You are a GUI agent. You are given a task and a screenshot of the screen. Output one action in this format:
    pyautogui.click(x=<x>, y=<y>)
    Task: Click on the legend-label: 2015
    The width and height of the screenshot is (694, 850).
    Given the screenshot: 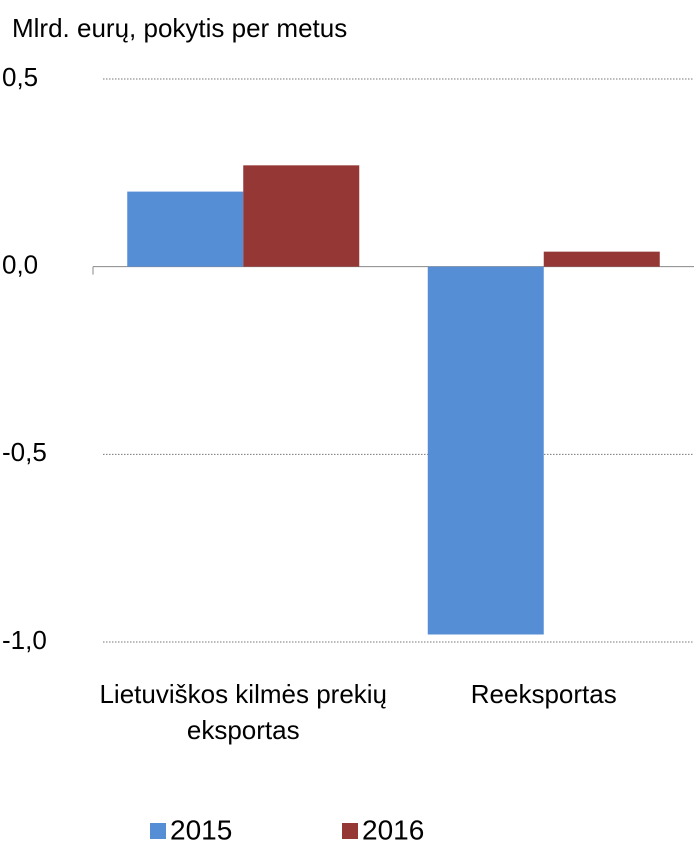 What is the action you would take?
    pyautogui.click(x=201, y=829)
    